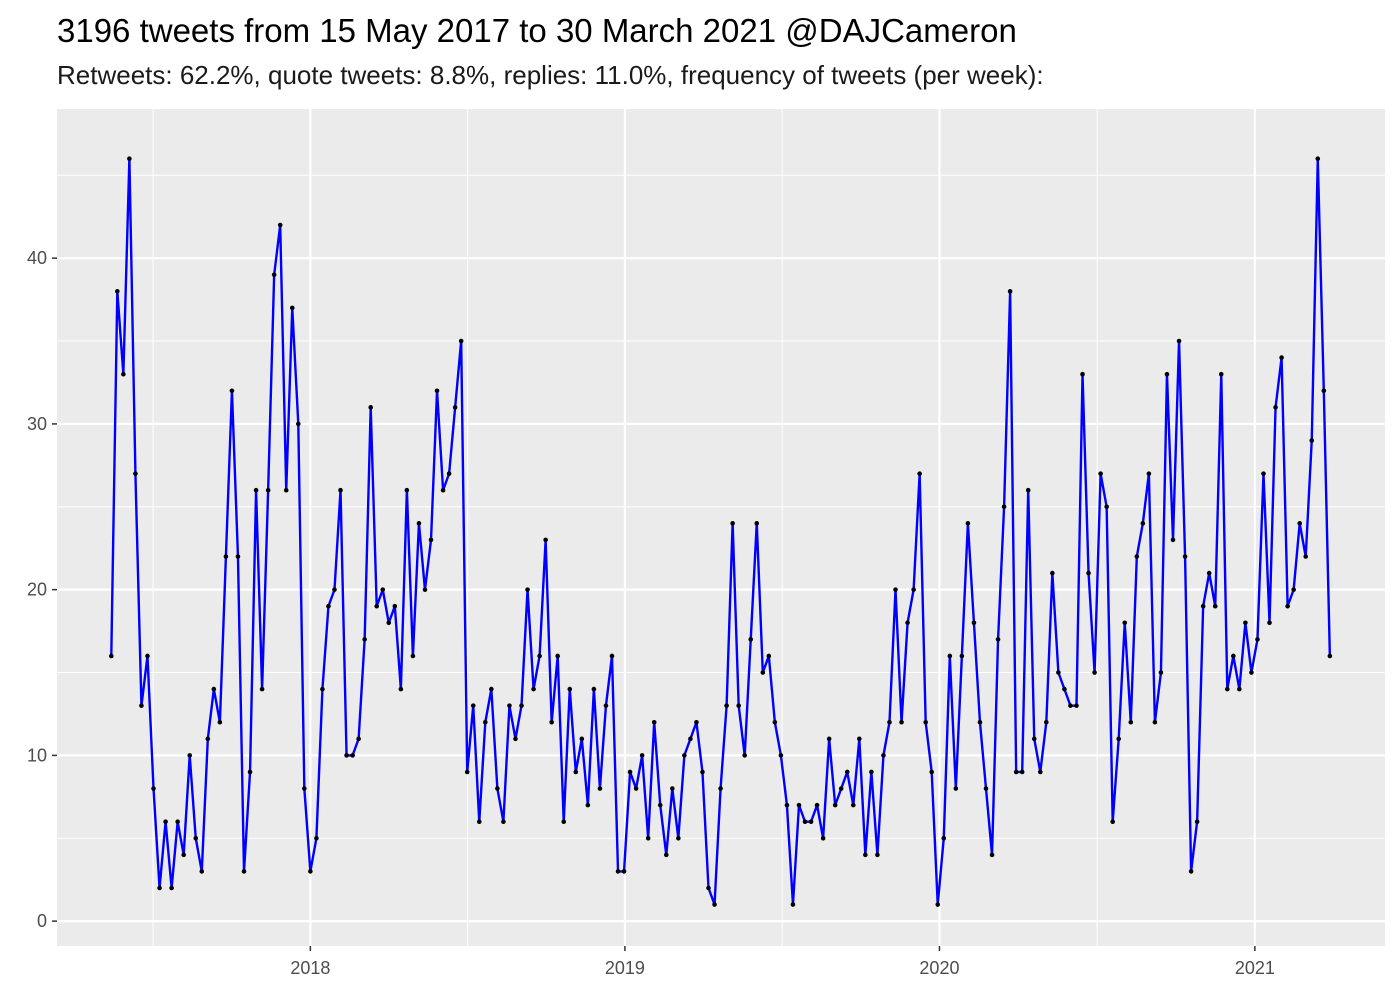 Image resolution: width=1400 pixels, height=1000 pixels. Describe the element at coordinates (37, 424) in the screenshot. I see `y-tick-label: 30` at that location.